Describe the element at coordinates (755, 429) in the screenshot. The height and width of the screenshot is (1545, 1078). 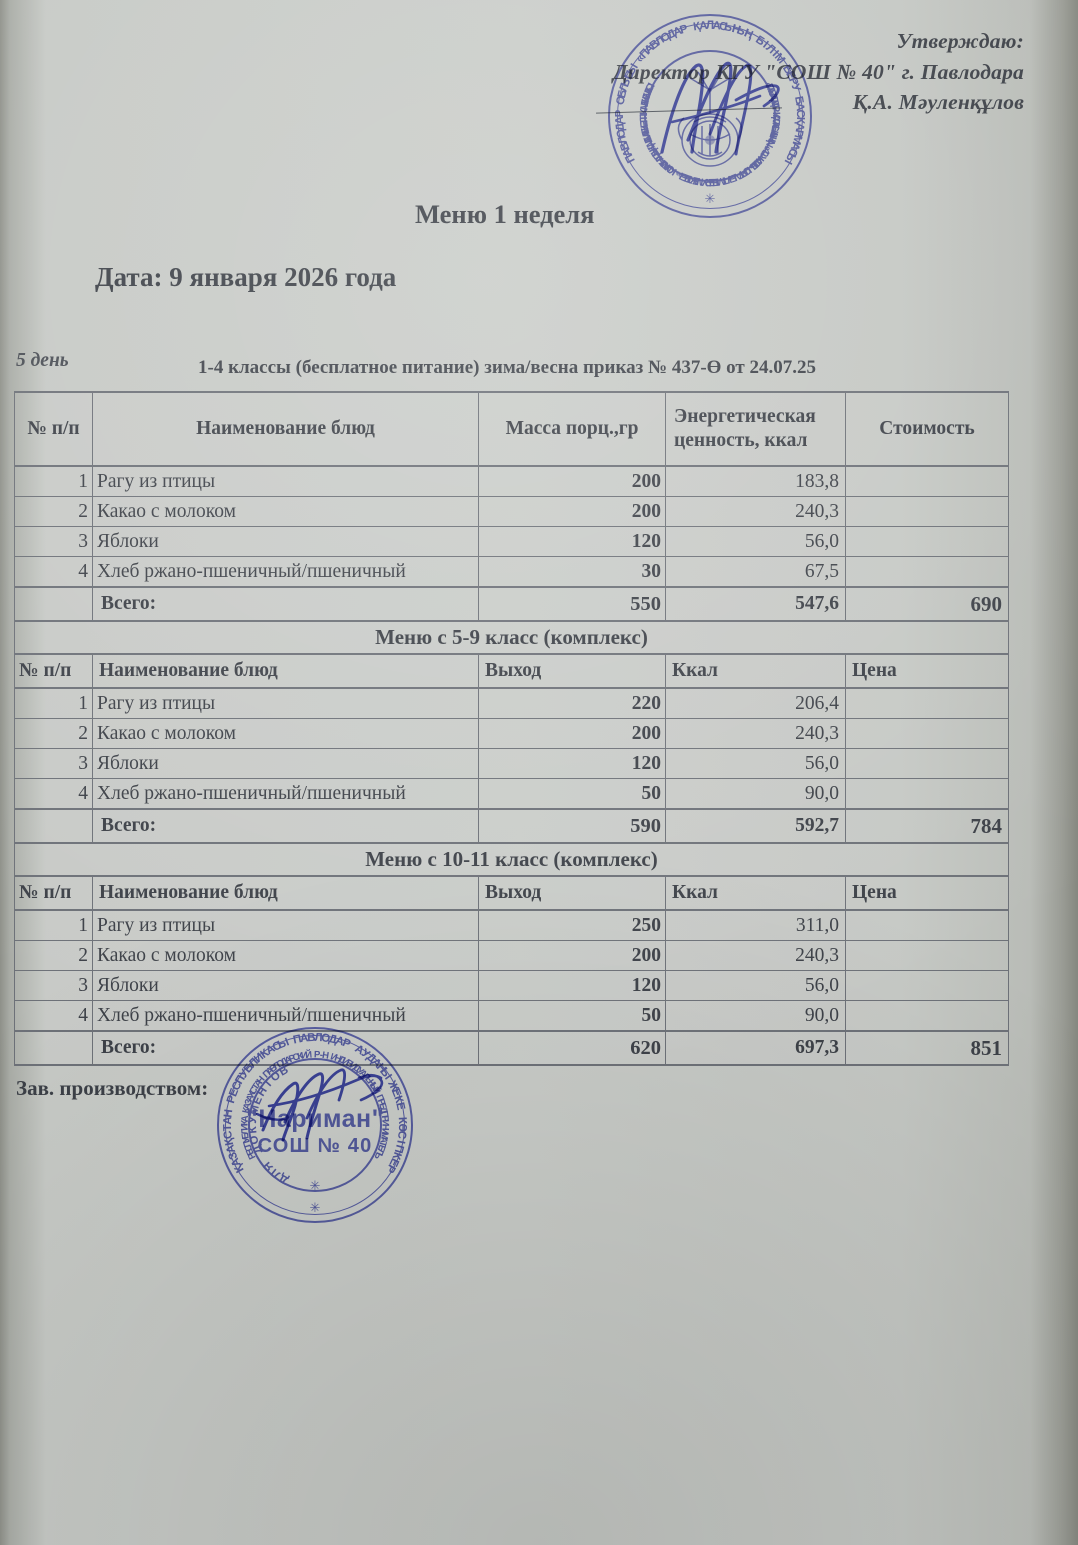
I see `header-cell-energy: Энергетическая ценность, ккал` at that location.